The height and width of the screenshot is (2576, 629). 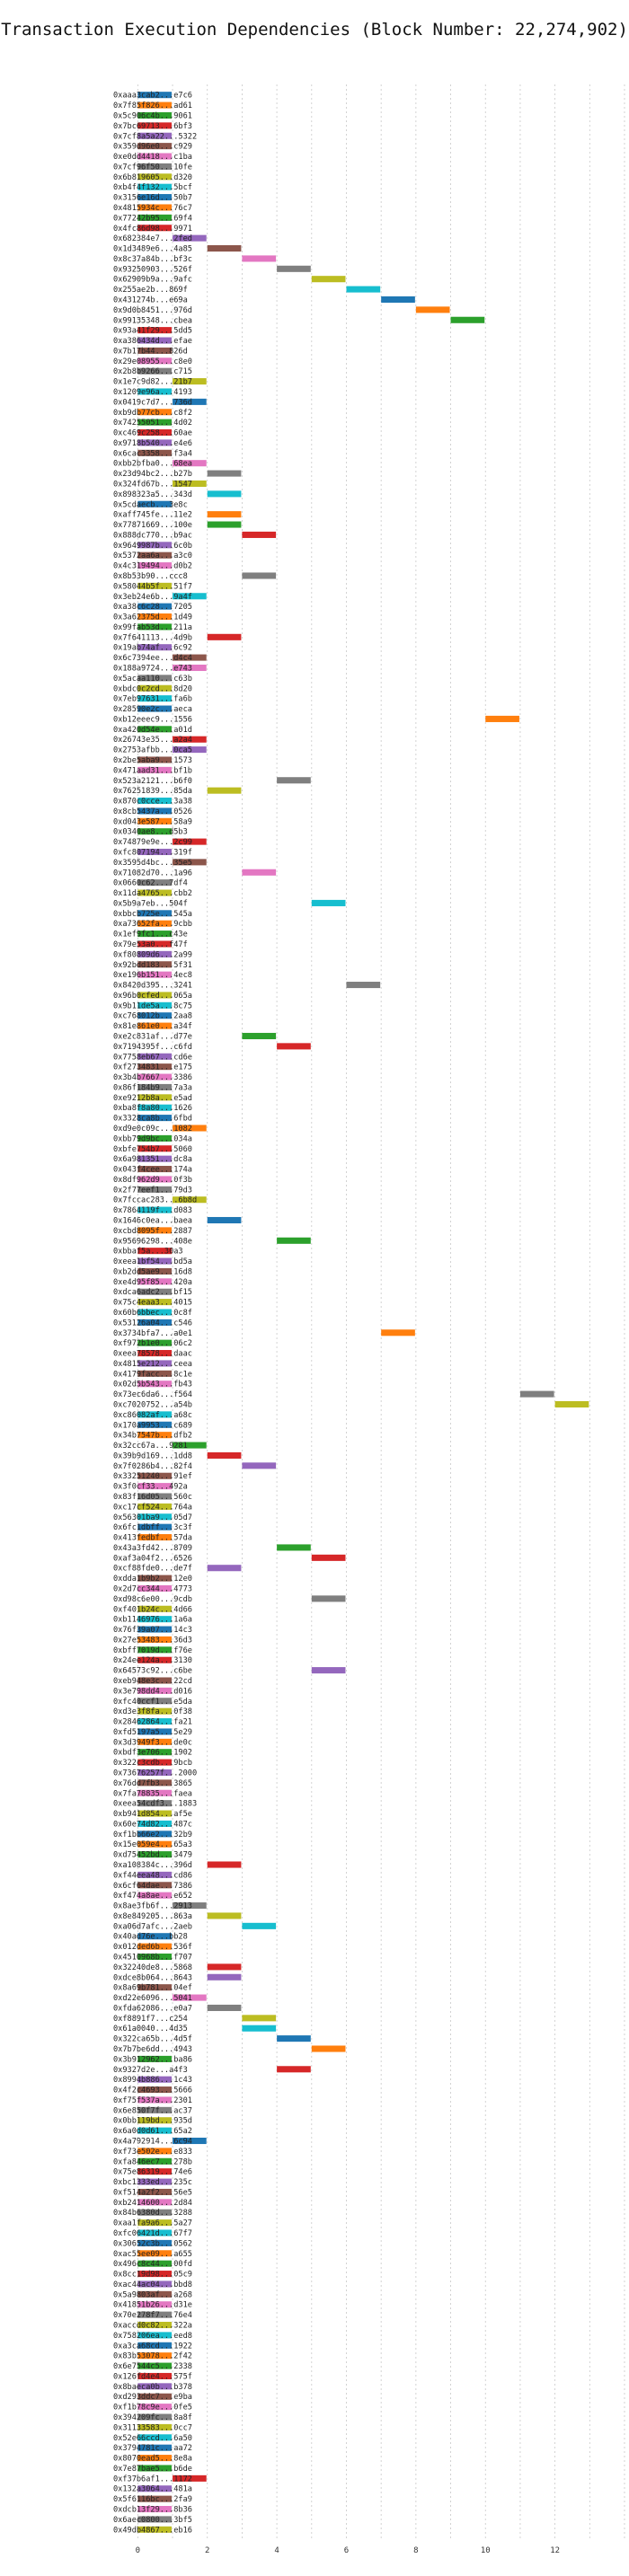 What do you see at coordinates (152, 1671) in the screenshot?
I see `tx-hash-label: 0x64573c92...c6be` at bounding box center [152, 1671].